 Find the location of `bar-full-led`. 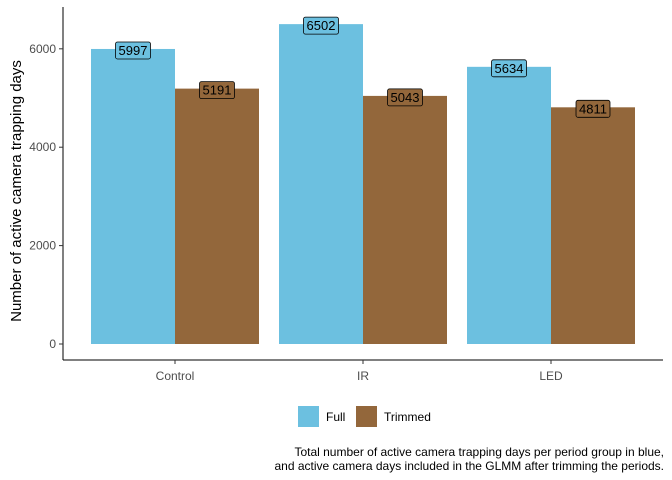

bar-full-led is located at coordinates (509, 205).